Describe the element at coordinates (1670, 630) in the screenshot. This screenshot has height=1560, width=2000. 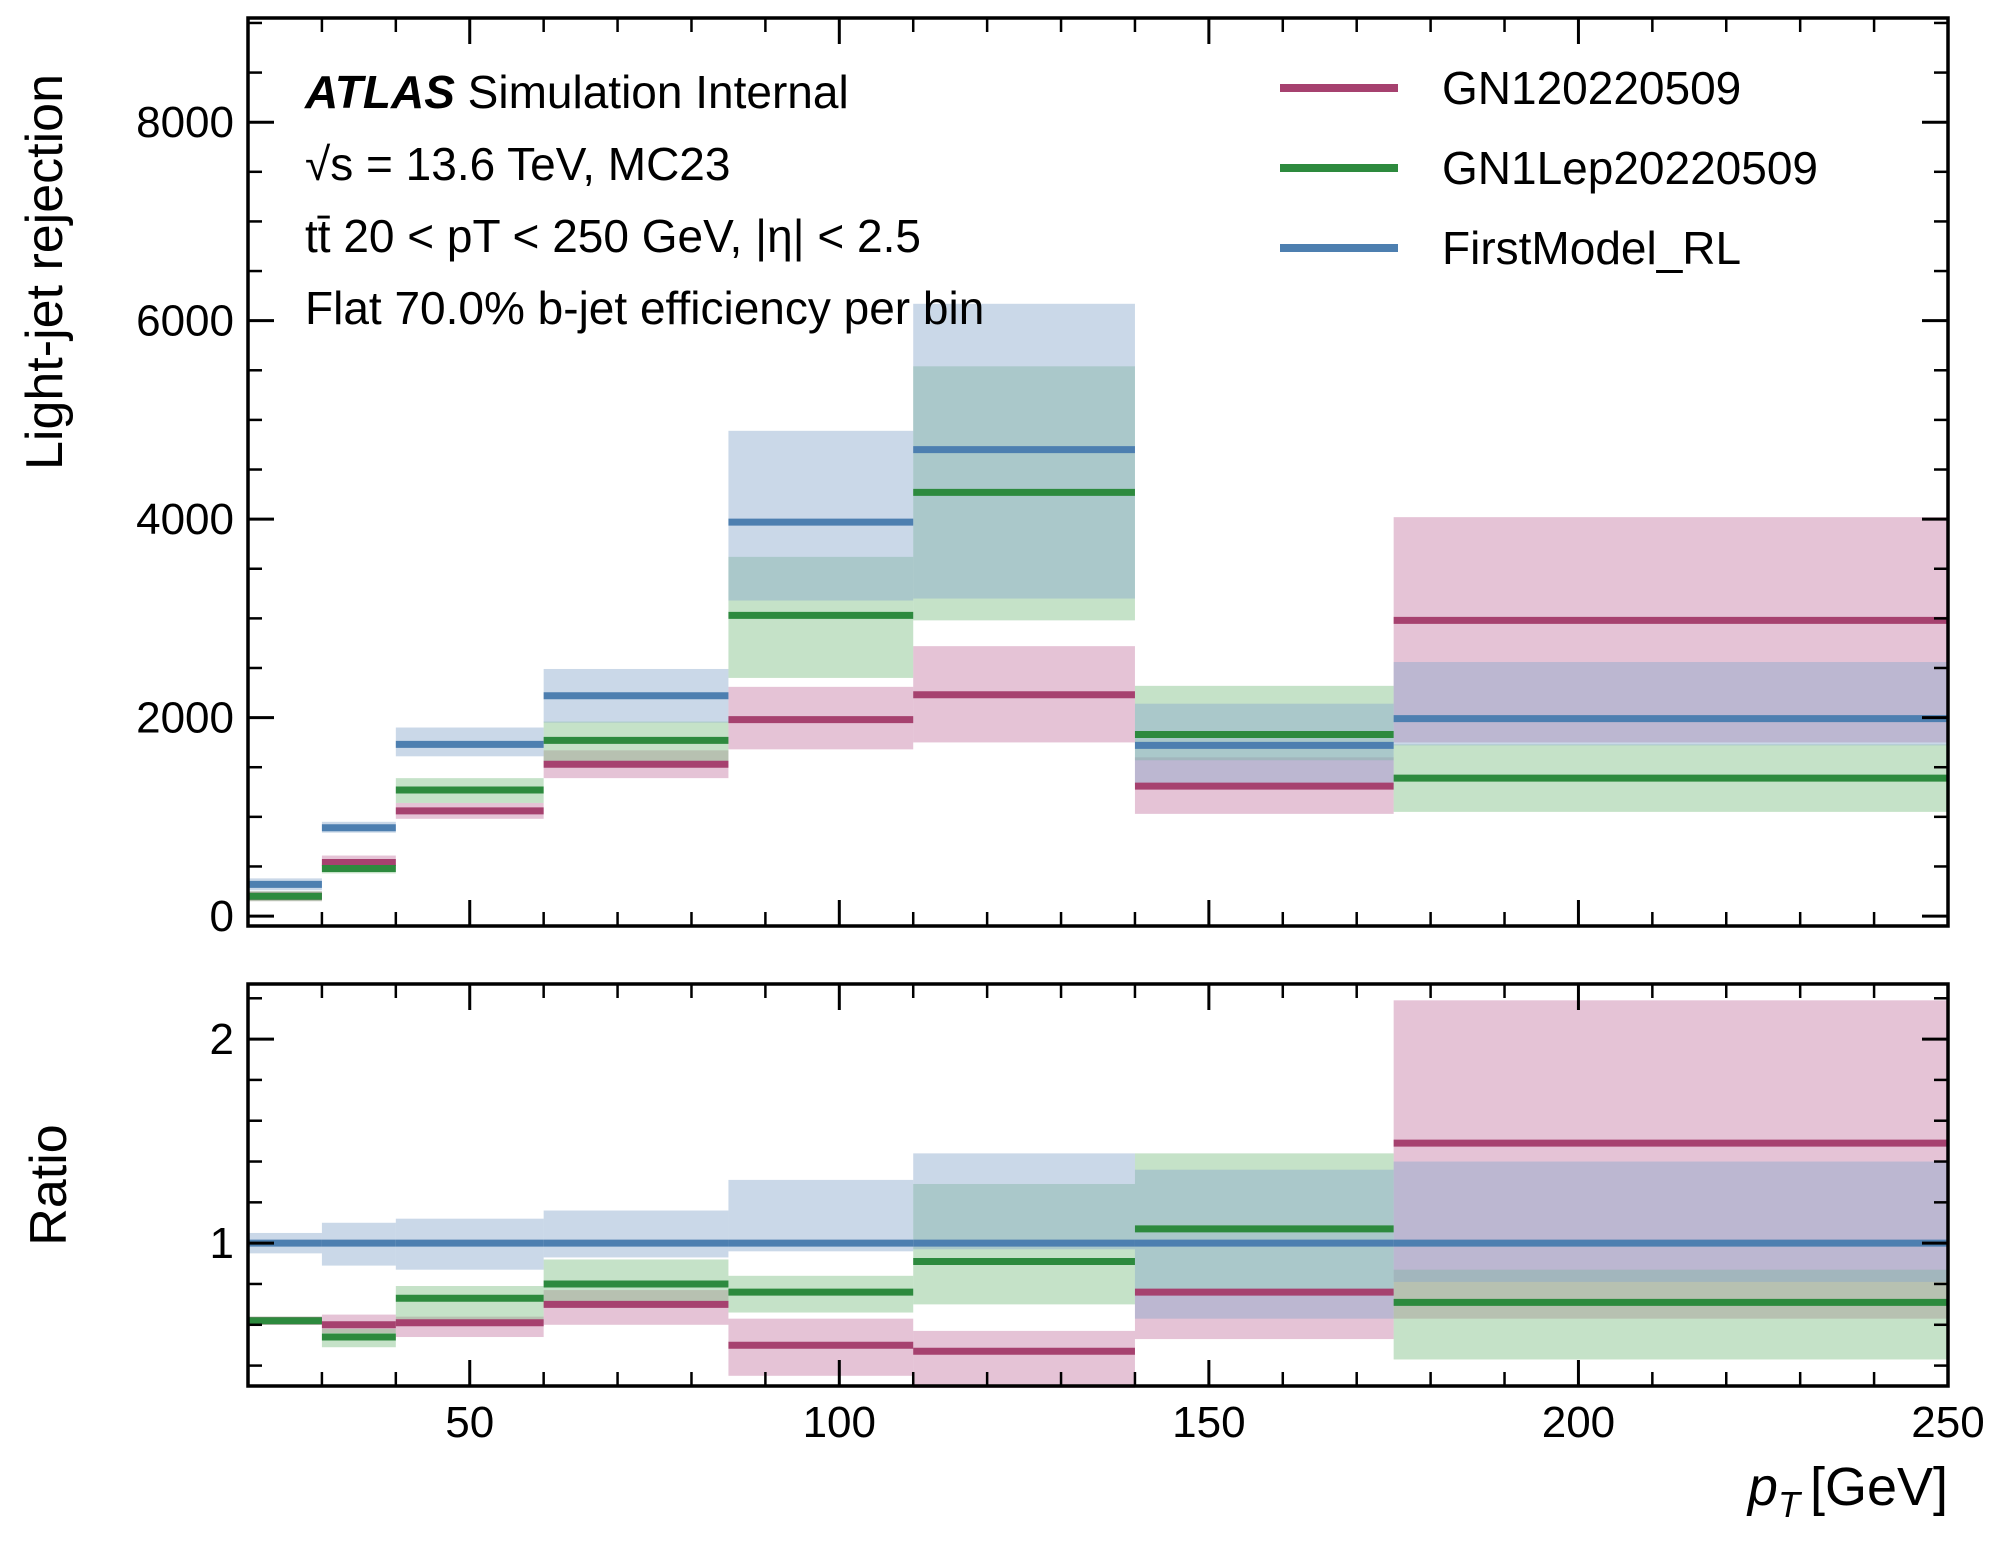
I see `top-band-GN120220509-bin7` at that location.